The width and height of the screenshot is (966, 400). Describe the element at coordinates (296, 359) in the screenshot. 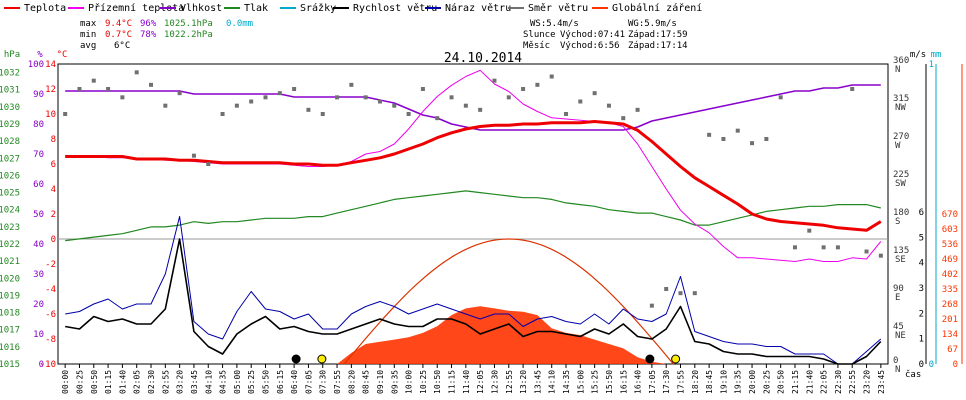

I see `moon-rise-marker` at that location.